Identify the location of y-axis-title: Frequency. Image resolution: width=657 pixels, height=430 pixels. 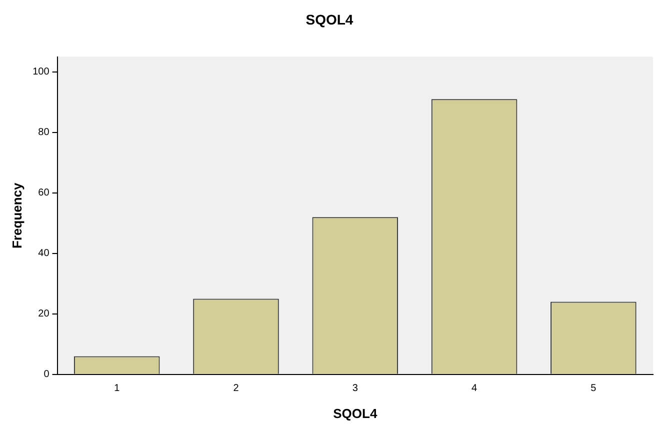
(16, 215).